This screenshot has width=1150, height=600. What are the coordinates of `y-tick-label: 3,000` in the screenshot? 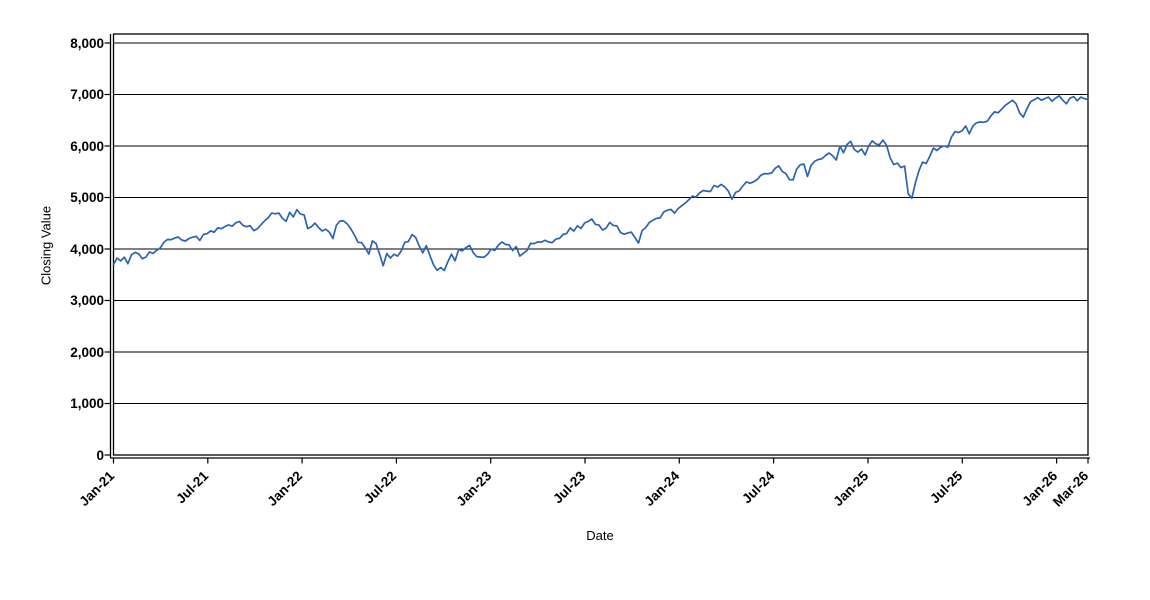 It's located at (87, 300).